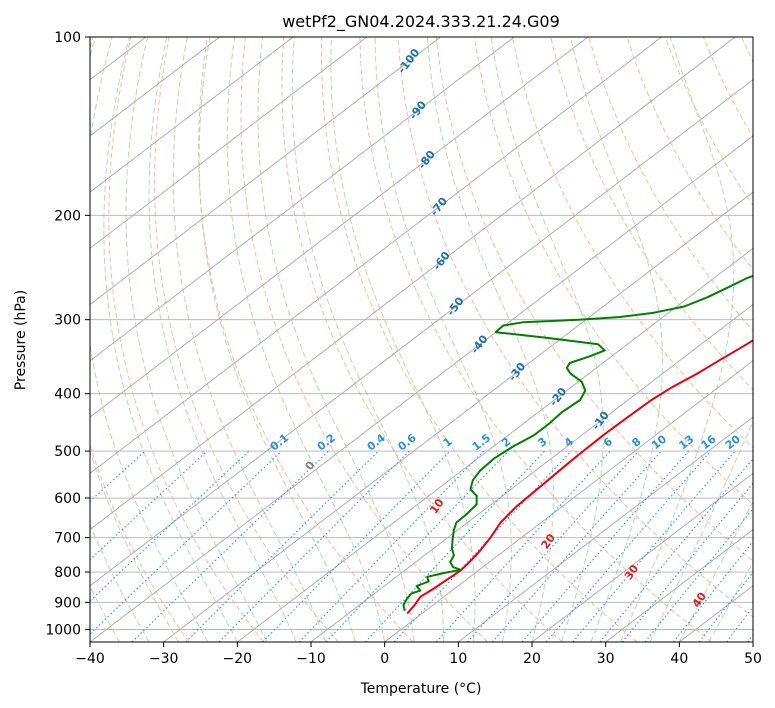 This screenshot has width=775, height=708. What do you see at coordinates (418, 654) in the screenshot?
I see `x-axis-ticks: −40 −30 −20 −10 0 10 20 30 40 50` at bounding box center [418, 654].